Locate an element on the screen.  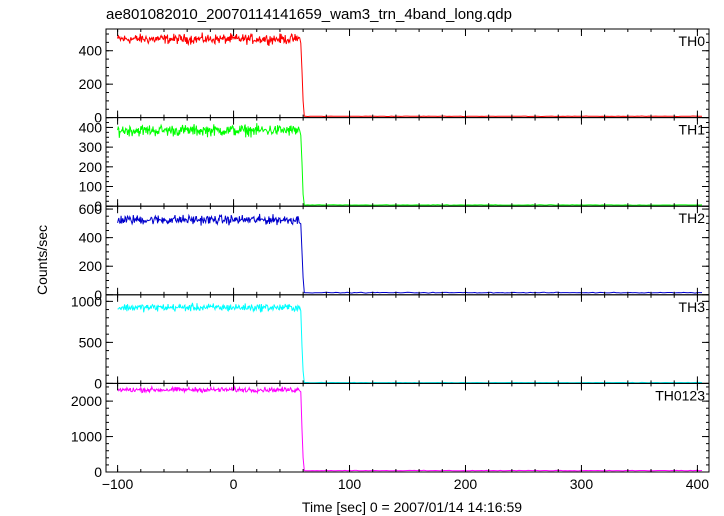
series-line-th1 is located at coordinates (410, 164).